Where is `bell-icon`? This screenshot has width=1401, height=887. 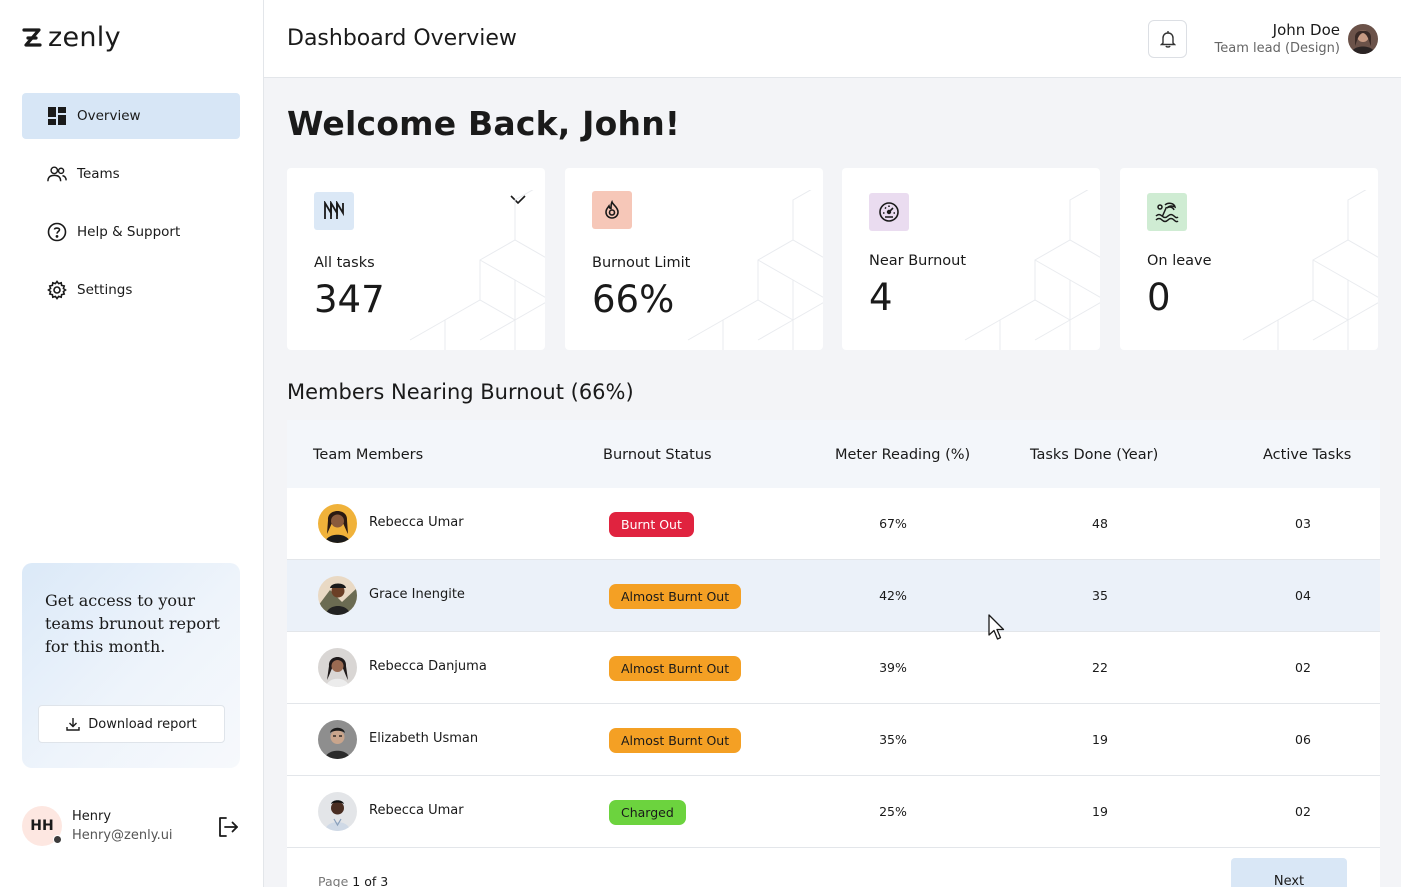 bell-icon is located at coordinates (1167, 39).